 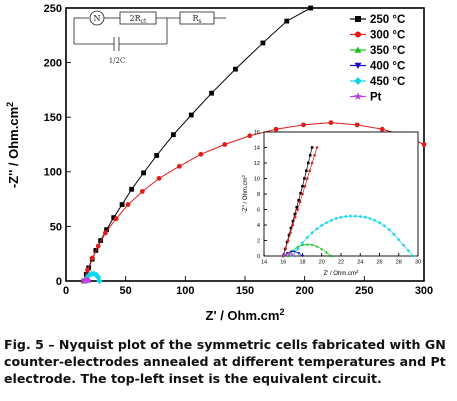 I want to click on inset-y-tick-label: 14, so click(x=257, y=148).